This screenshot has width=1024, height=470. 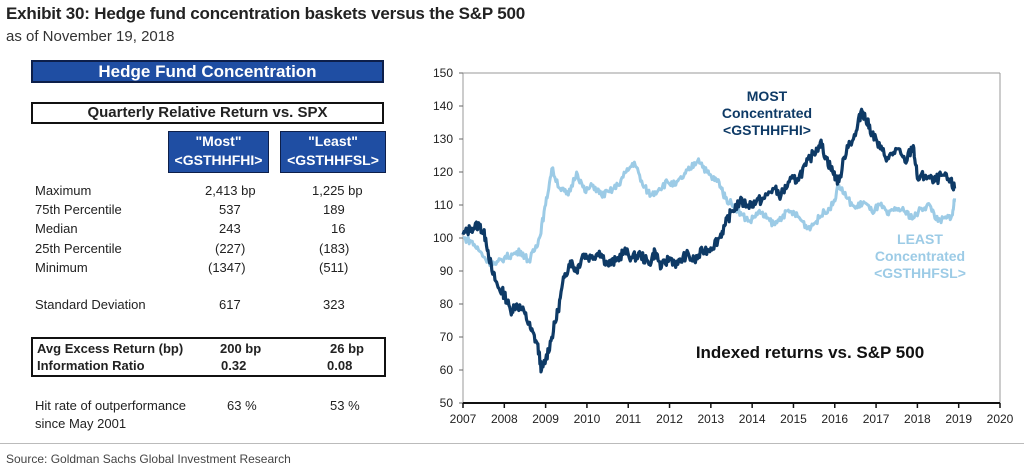 What do you see at coordinates (61, 267) in the screenshot?
I see `row-label: Minimum` at bounding box center [61, 267].